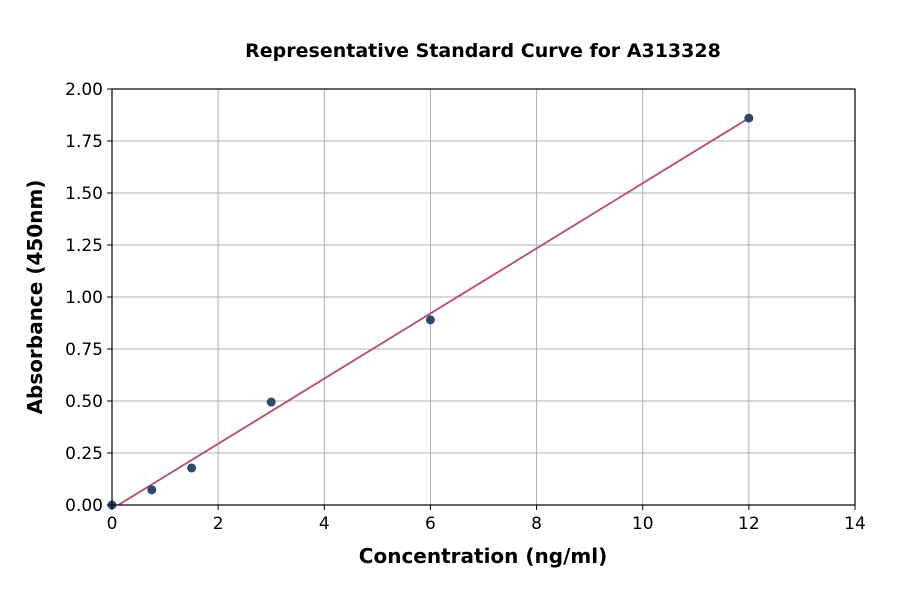  What do you see at coordinates (536, 524) in the screenshot?
I see `x-tick-label: 8` at bounding box center [536, 524].